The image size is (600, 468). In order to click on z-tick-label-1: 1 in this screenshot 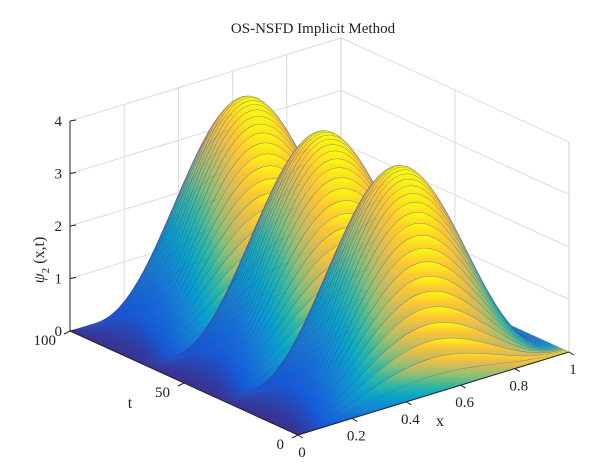, I will do `click(59, 280)`.